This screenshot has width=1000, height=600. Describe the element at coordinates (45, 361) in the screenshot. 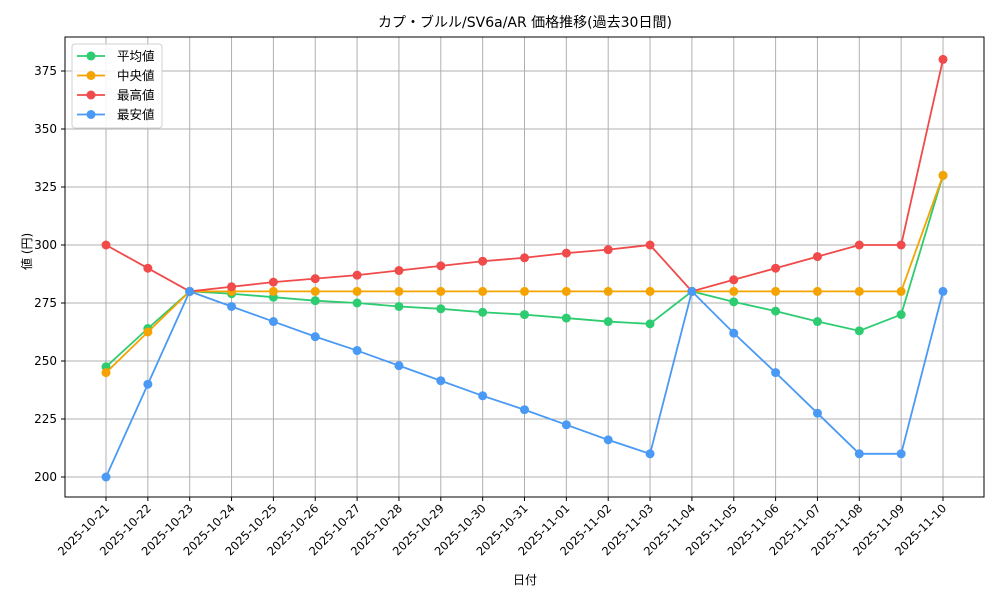

I see `y-tick-label: 250` at that location.